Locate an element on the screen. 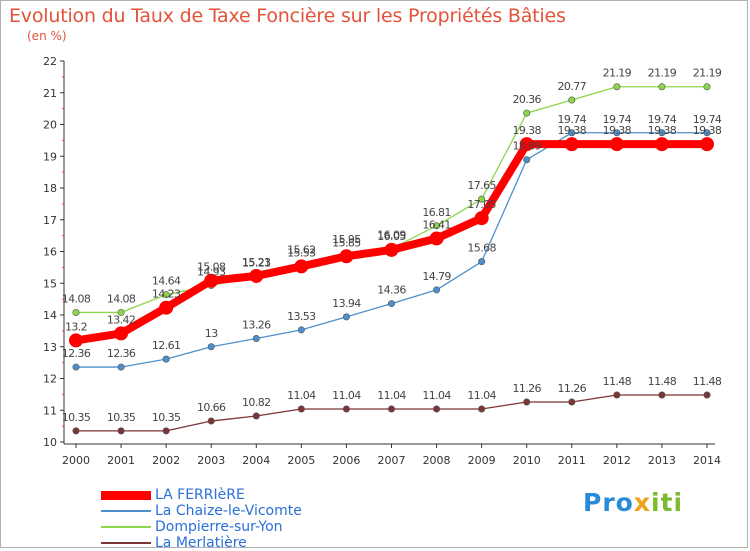  x-tick-label: 2010 is located at coordinates (527, 460).